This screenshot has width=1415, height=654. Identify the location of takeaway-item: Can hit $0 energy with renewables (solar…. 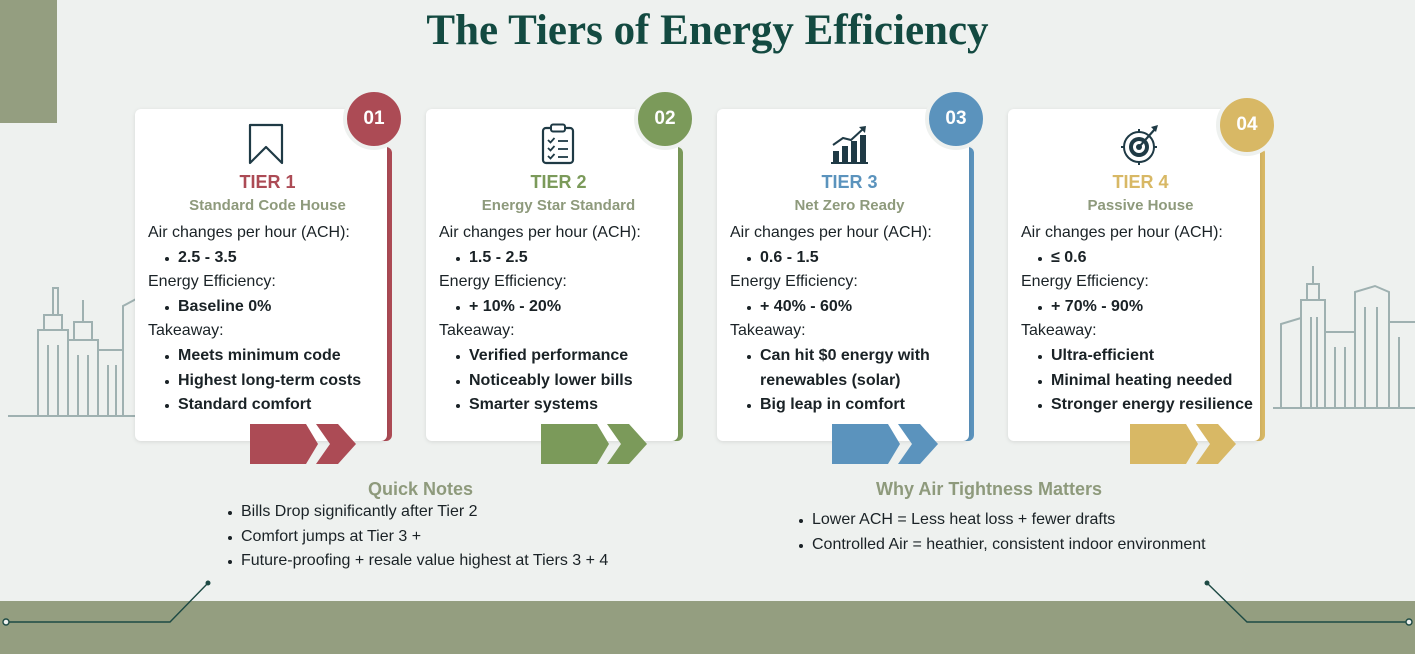
(848, 368).